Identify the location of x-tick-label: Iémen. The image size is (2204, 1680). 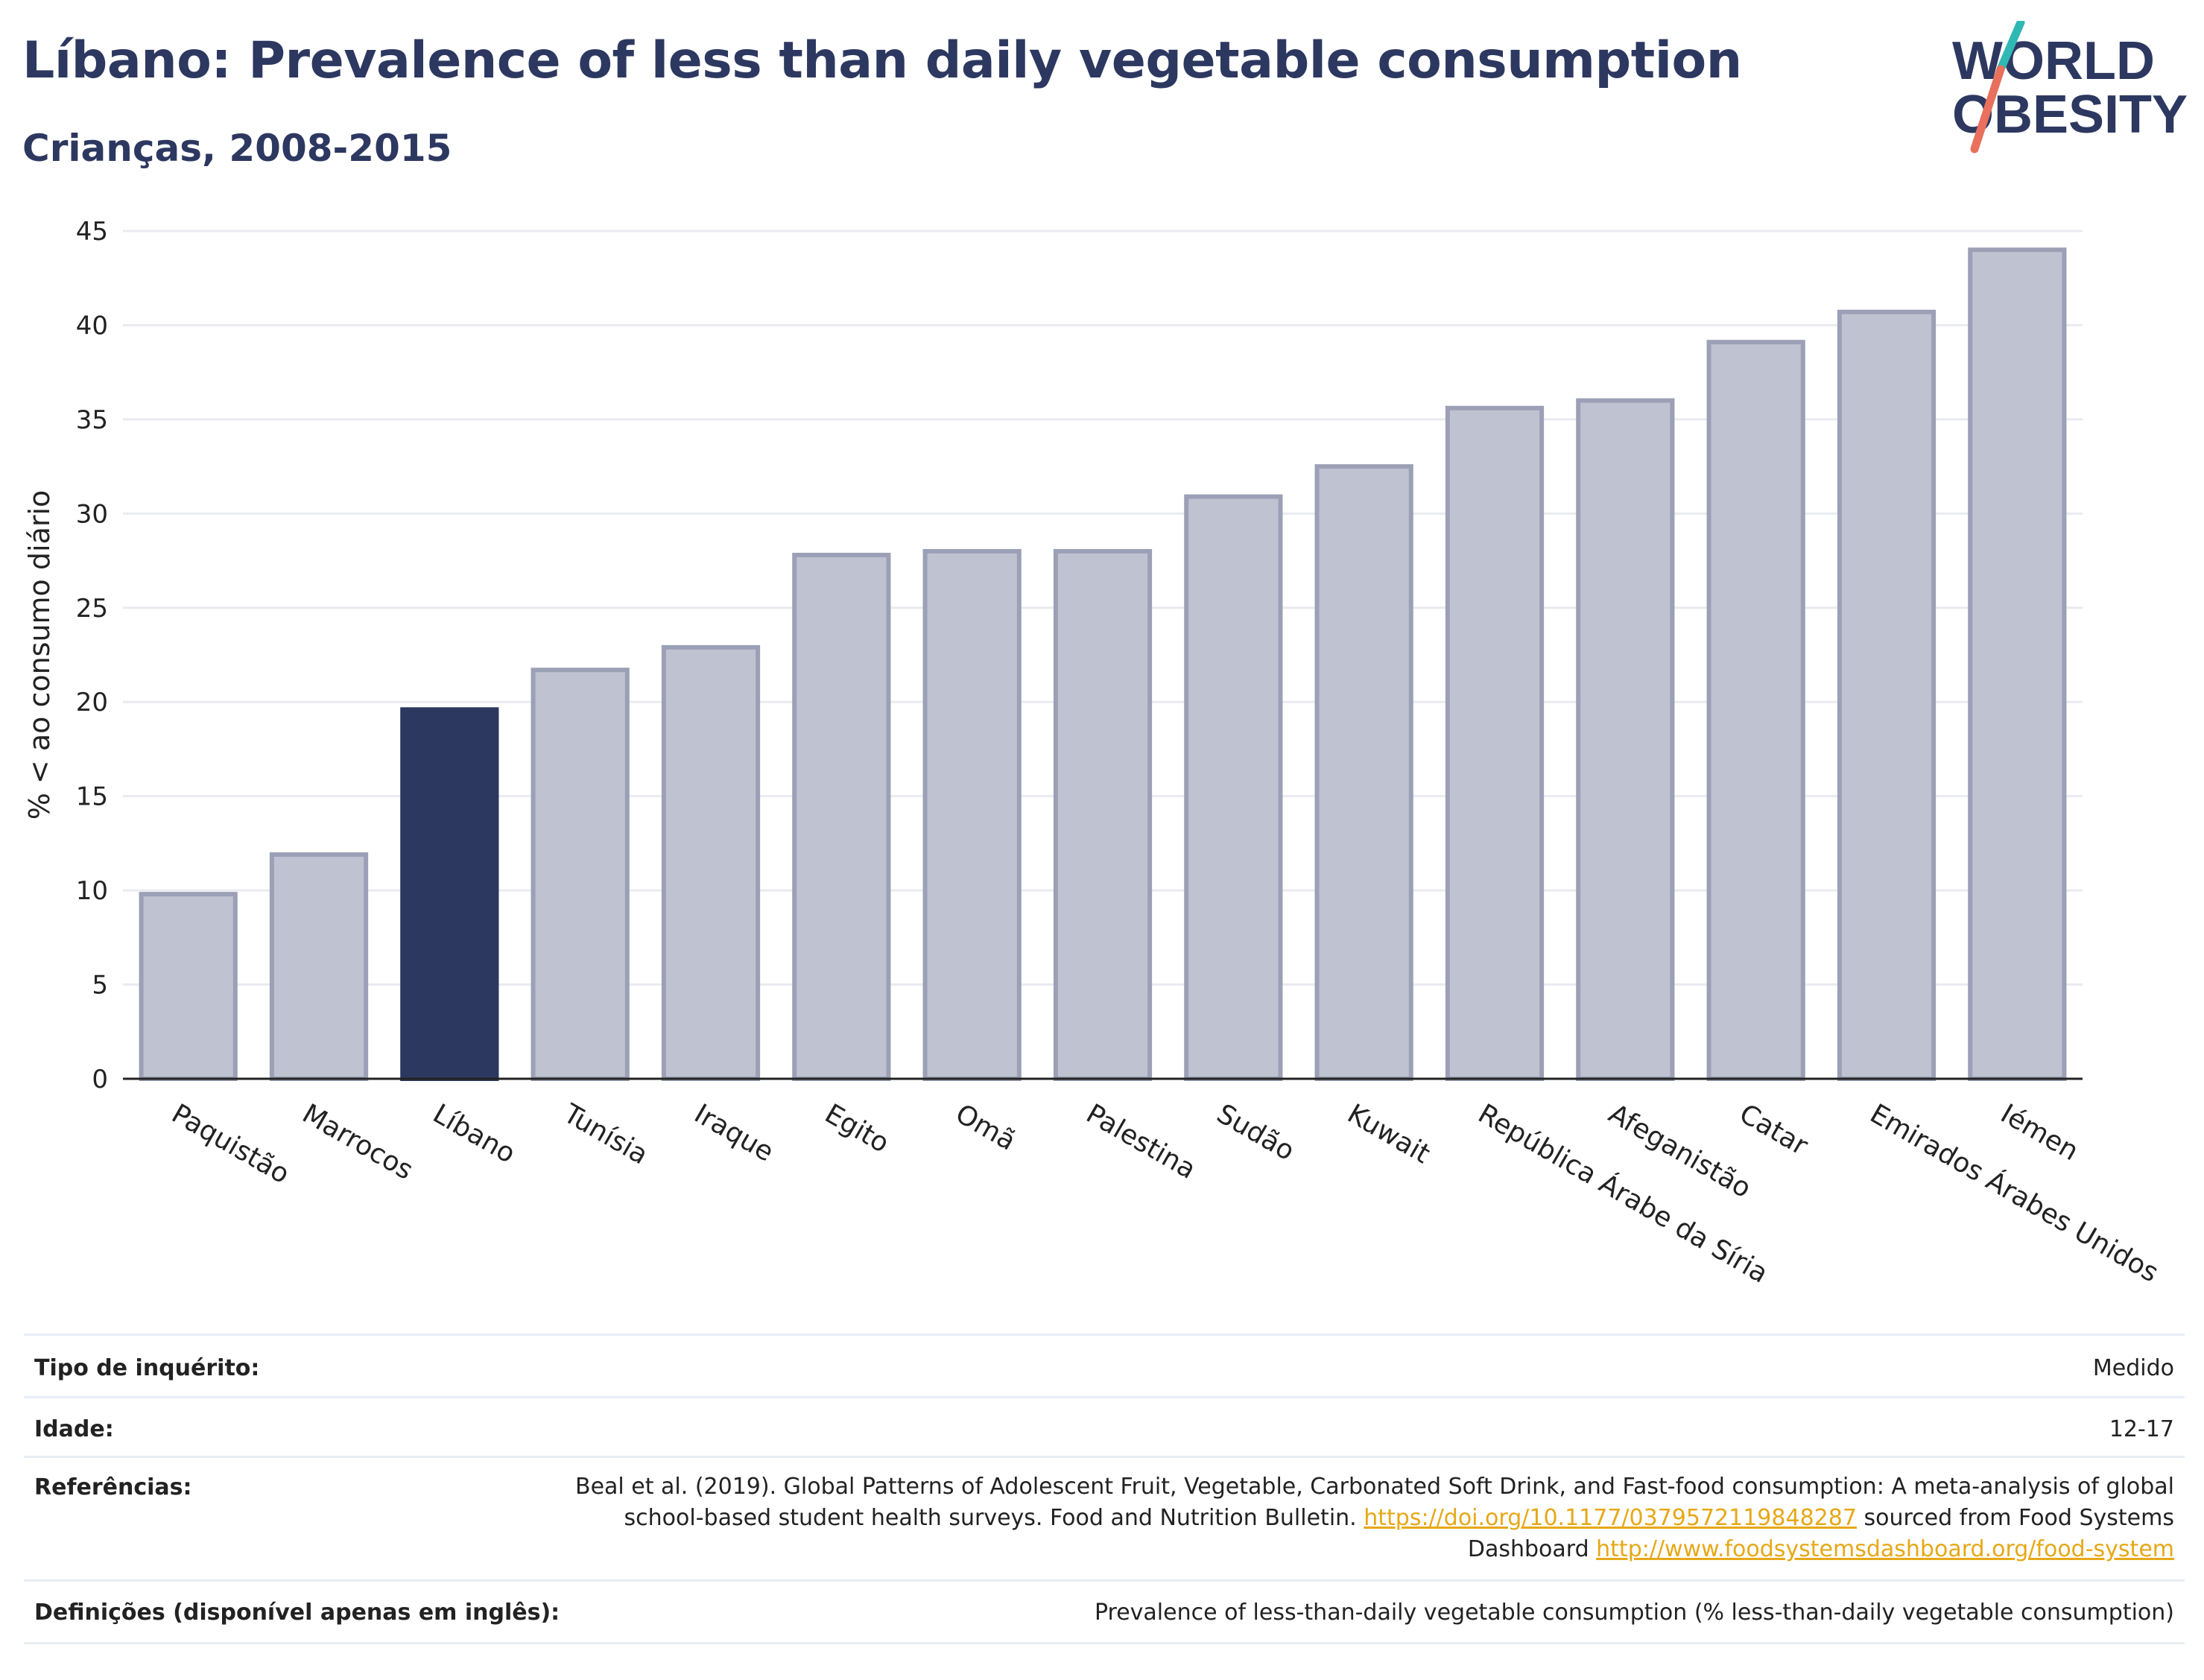
(2039, 1132).